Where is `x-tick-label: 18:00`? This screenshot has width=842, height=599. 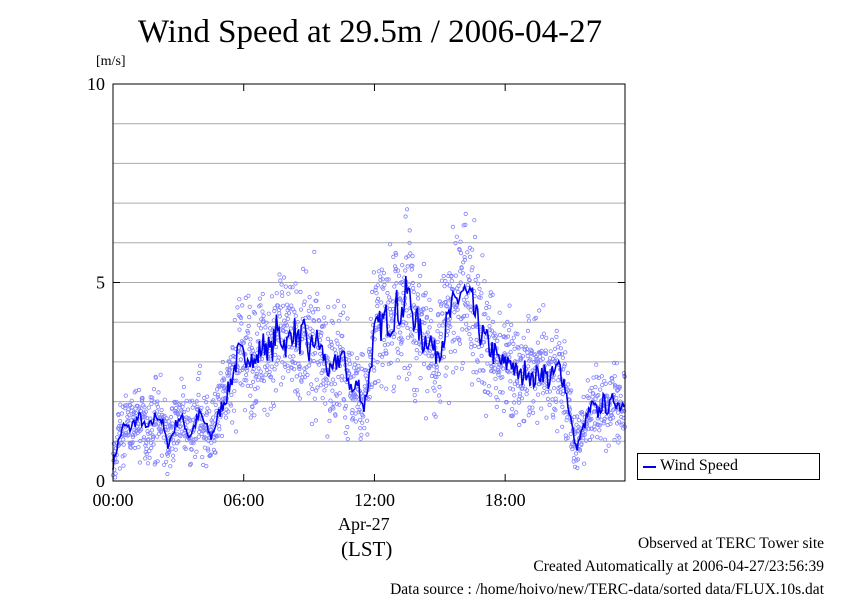 x-tick-label: 18:00 is located at coordinates (505, 500).